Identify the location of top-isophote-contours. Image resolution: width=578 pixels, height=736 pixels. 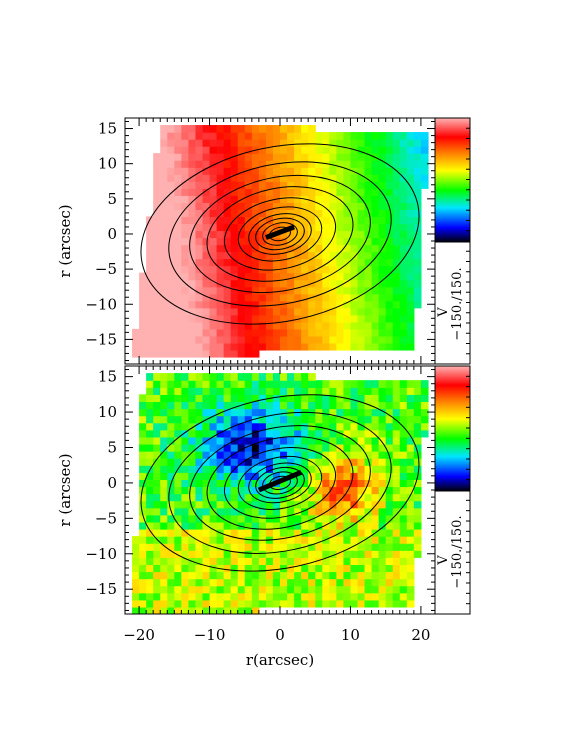
(280, 234).